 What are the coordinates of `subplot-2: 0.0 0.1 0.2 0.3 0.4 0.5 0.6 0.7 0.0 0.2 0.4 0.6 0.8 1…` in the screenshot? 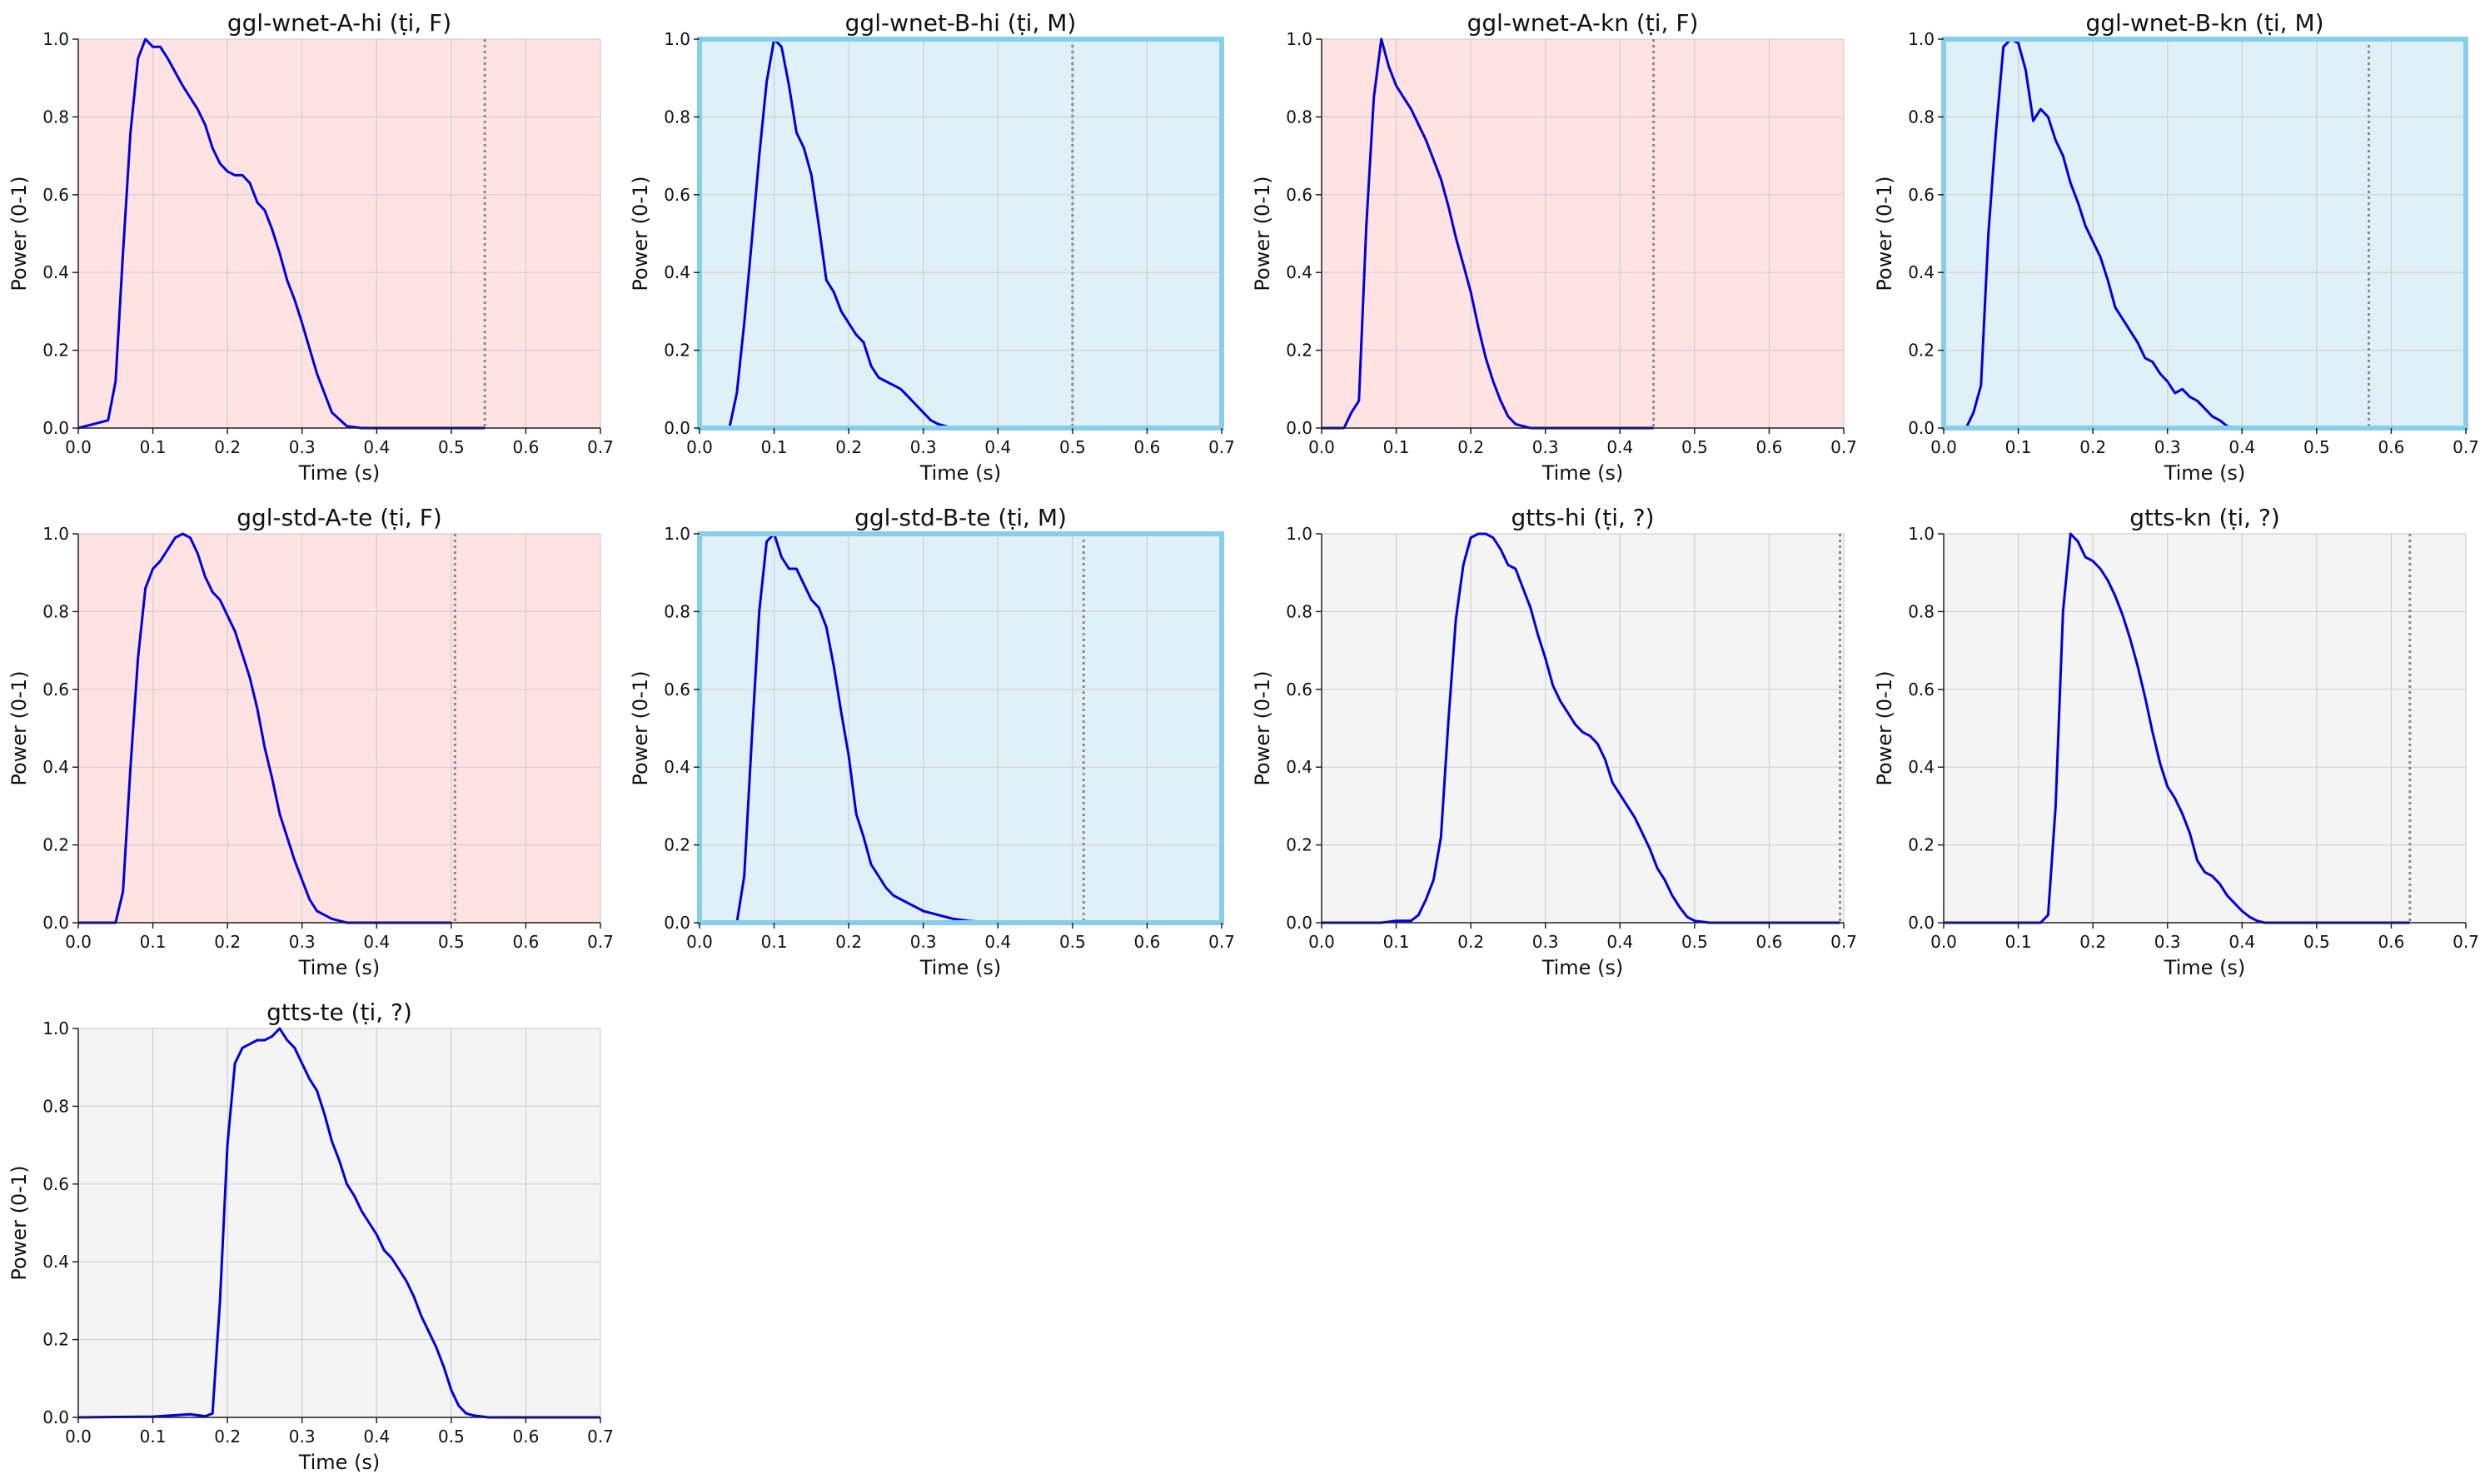 It's located at (932, 247).